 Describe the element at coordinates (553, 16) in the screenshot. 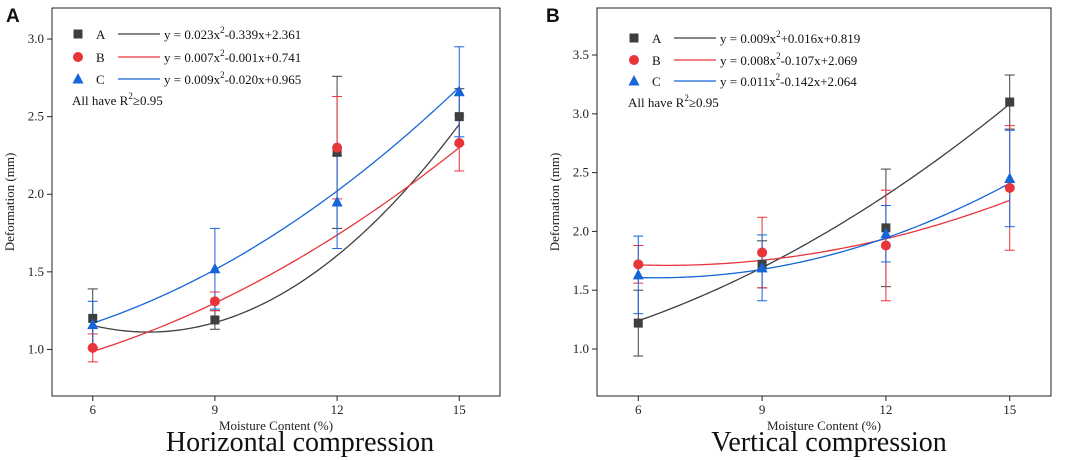

I see `panel-letter: B` at that location.